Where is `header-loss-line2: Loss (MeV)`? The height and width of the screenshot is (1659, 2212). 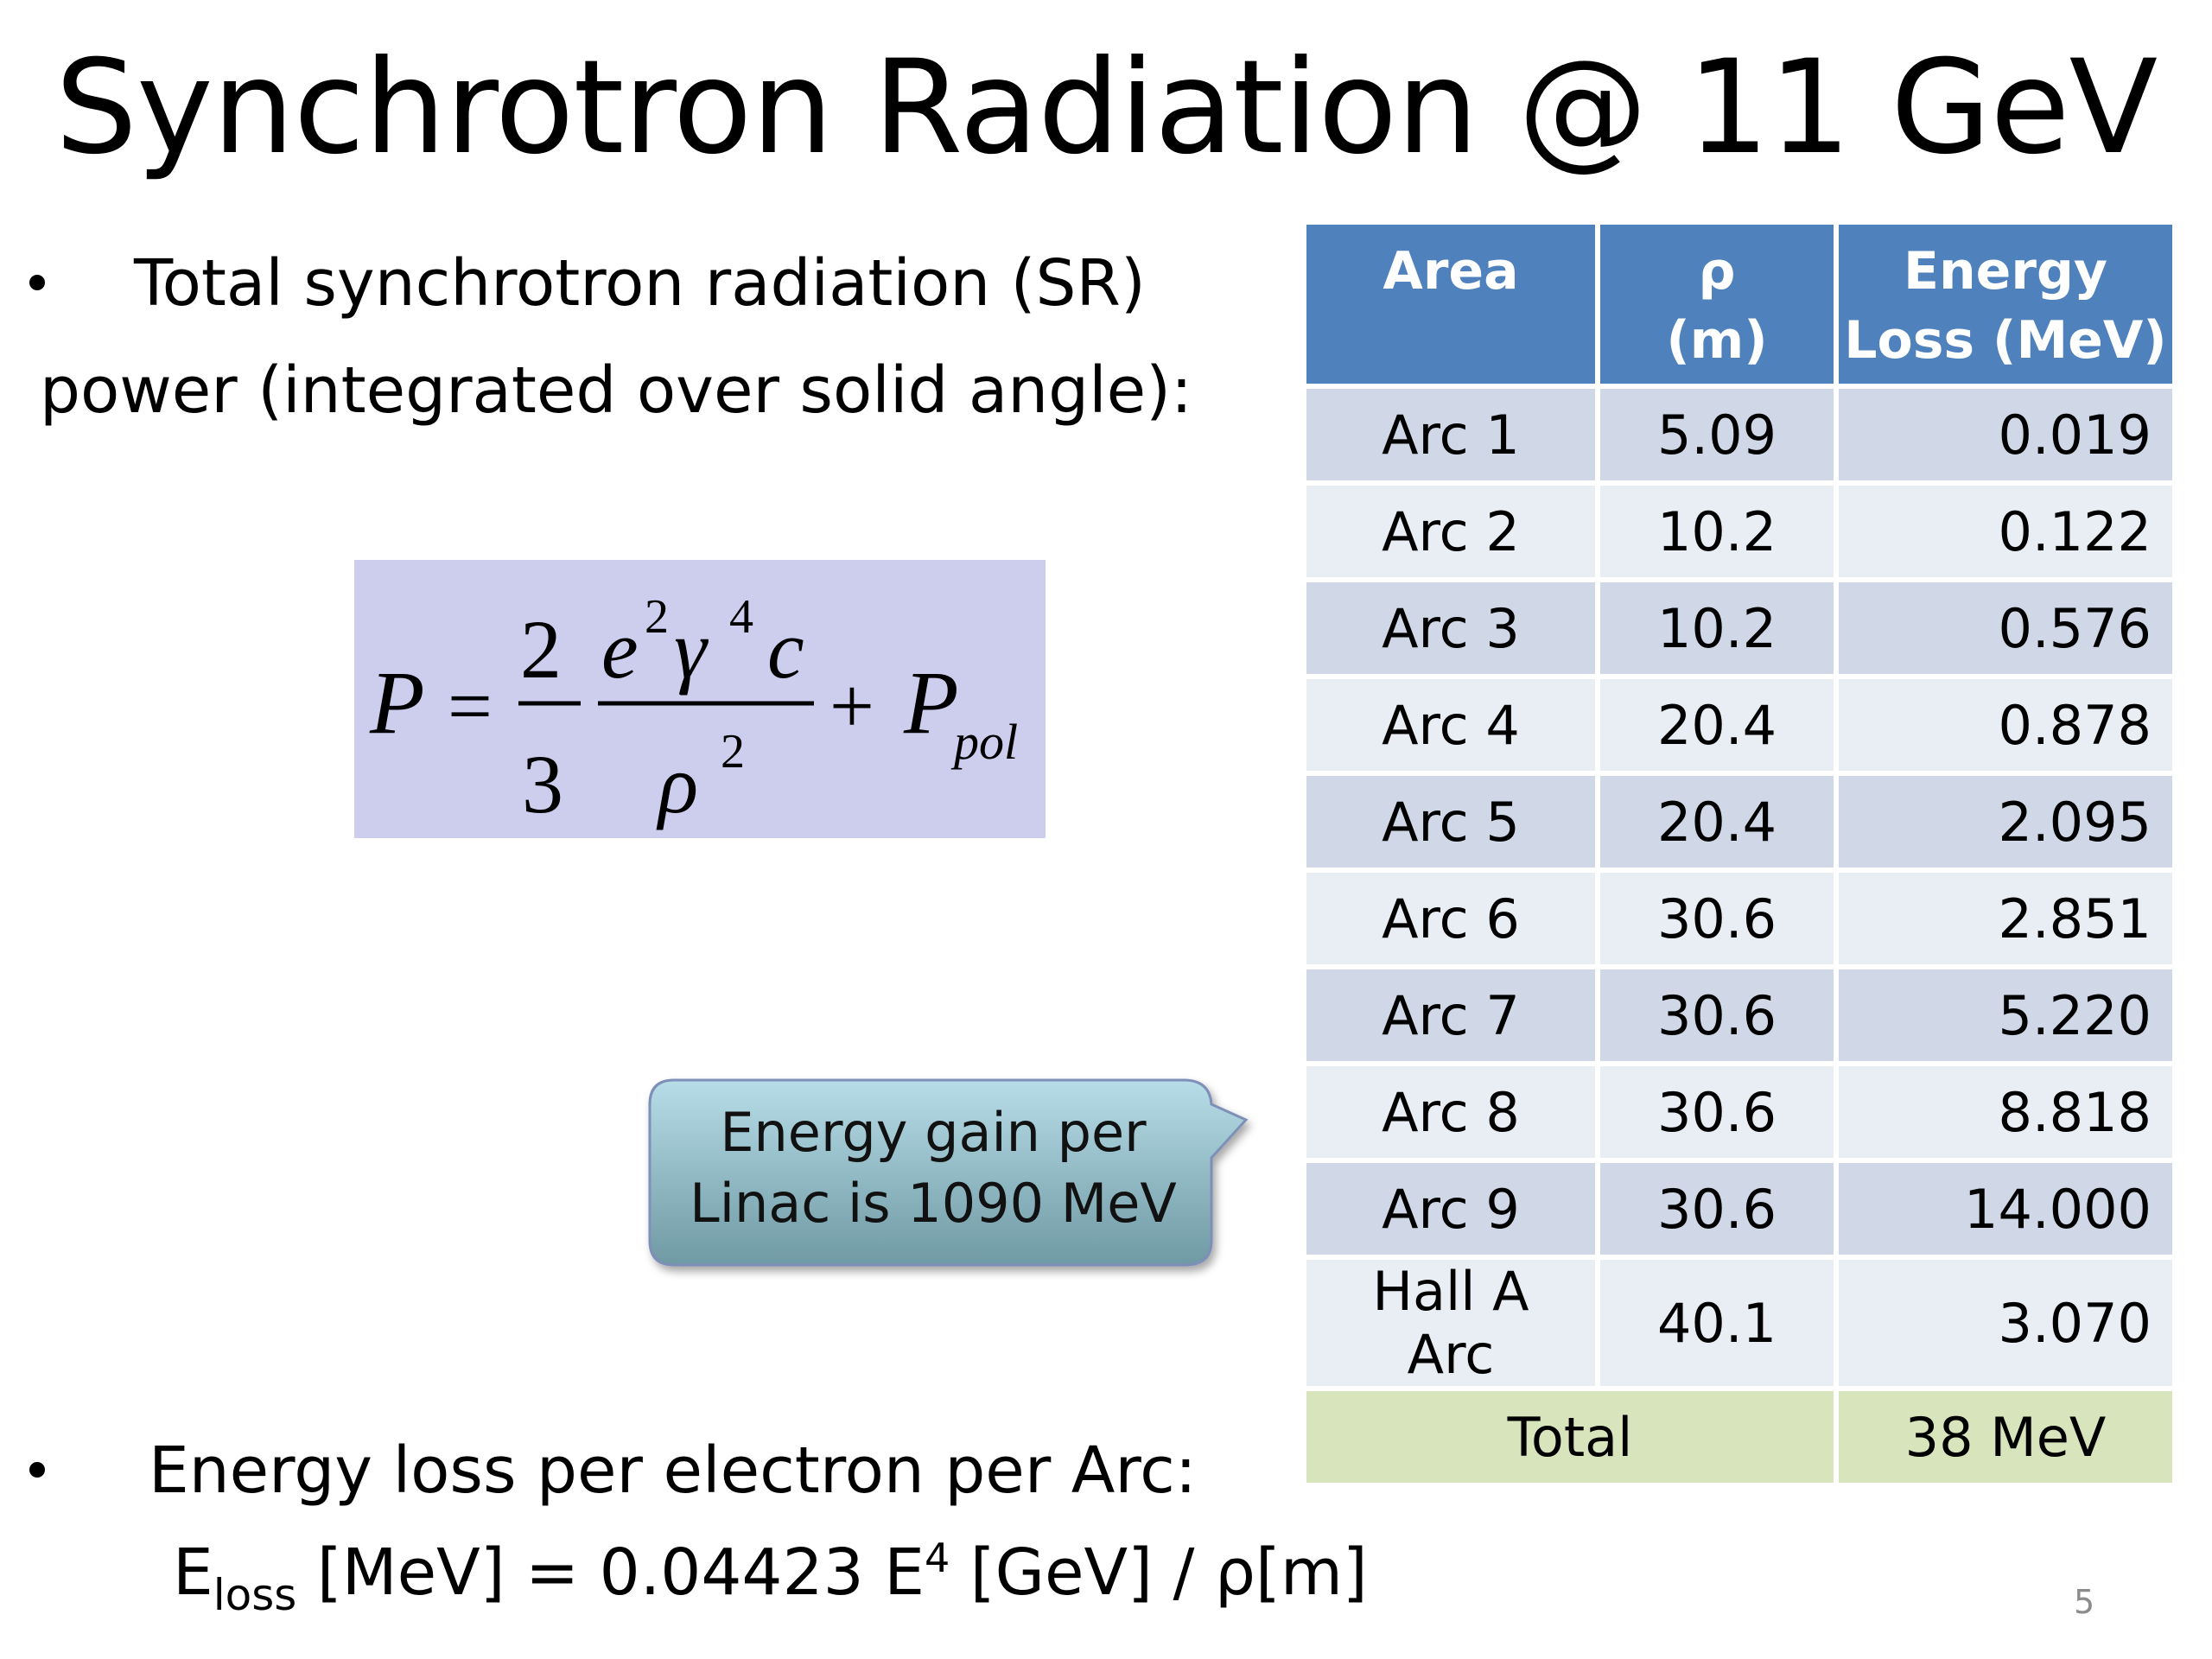
header-loss-line2: Loss (MeV) is located at coordinates (2005, 340).